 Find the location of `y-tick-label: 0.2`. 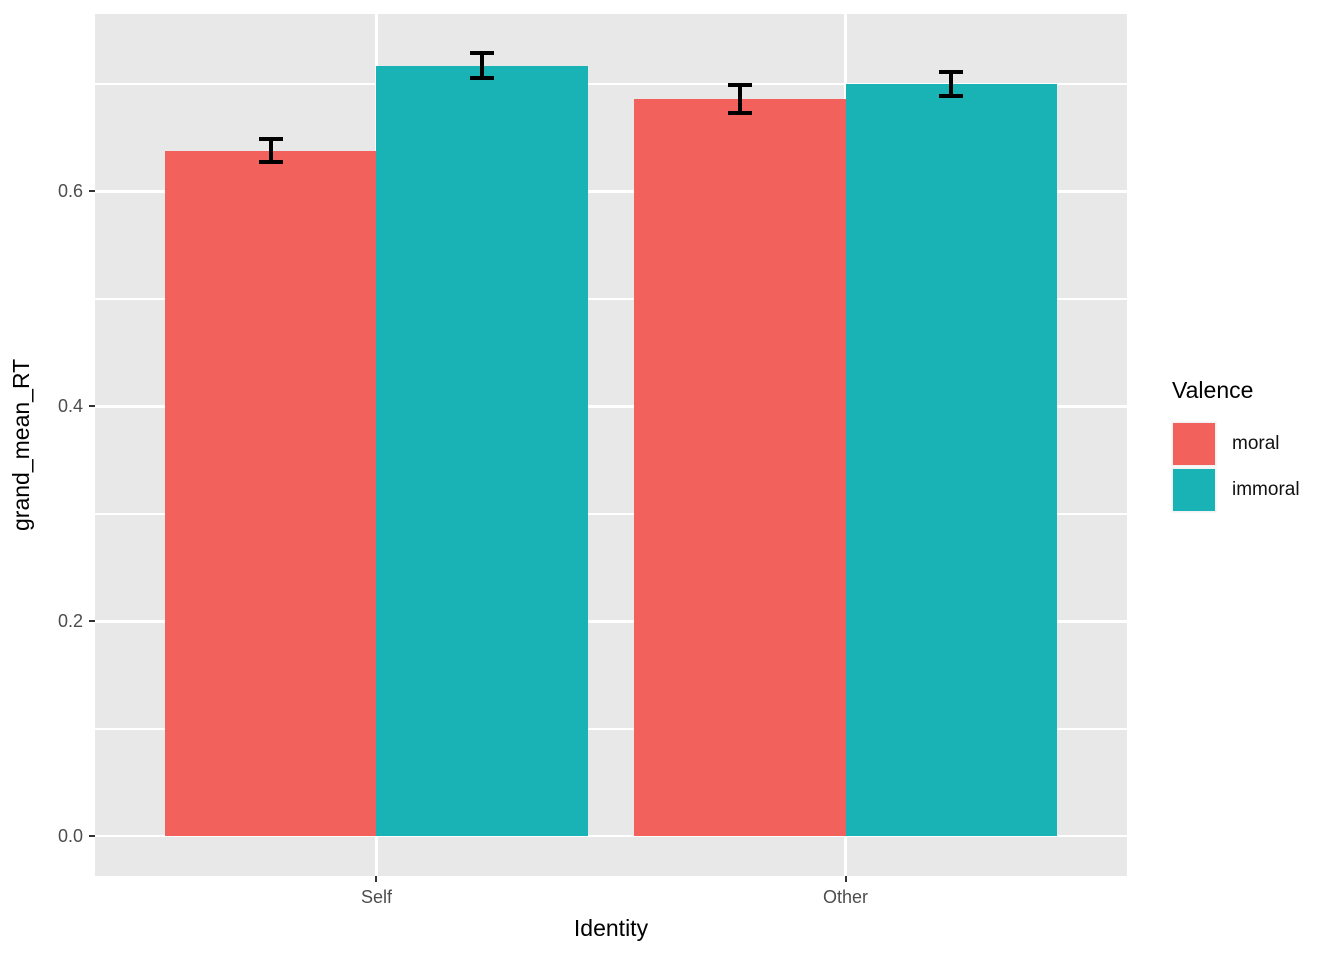

y-tick-label: 0.2 is located at coordinates (70, 621).